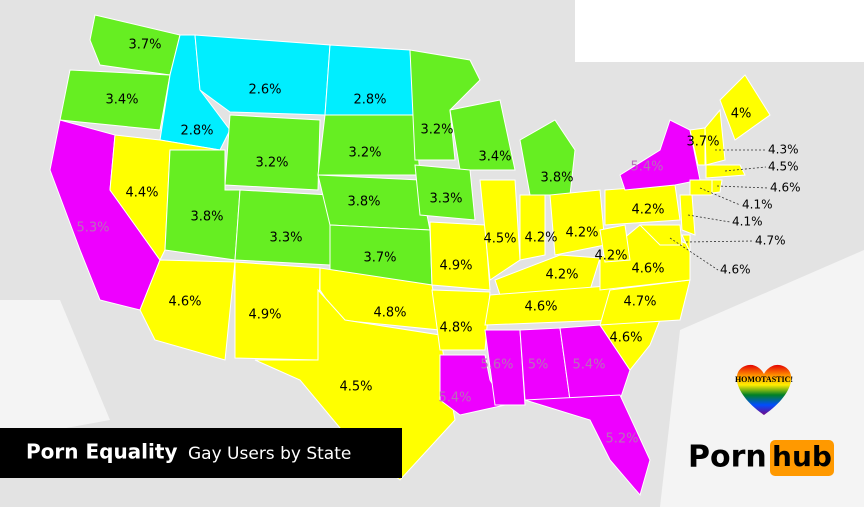 The width and height of the screenshot is (864, 507). I want to click on badge-text: HOMOTASTIC!, so click(764, 379).